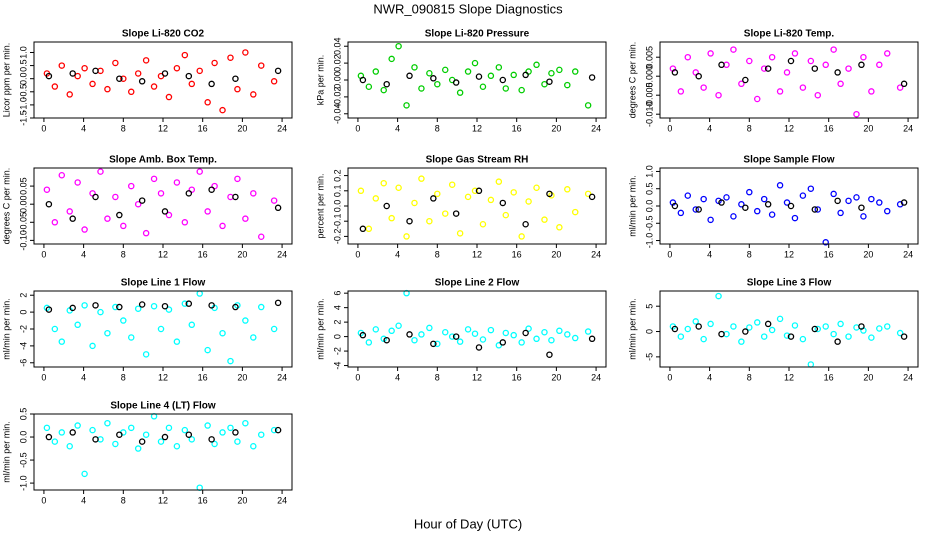 The image size is (936, 540). What do you see at coordinates (649, 171) in the screenshot?
I see `y-tick-label: 1.0` at bounding box center [649, 171].